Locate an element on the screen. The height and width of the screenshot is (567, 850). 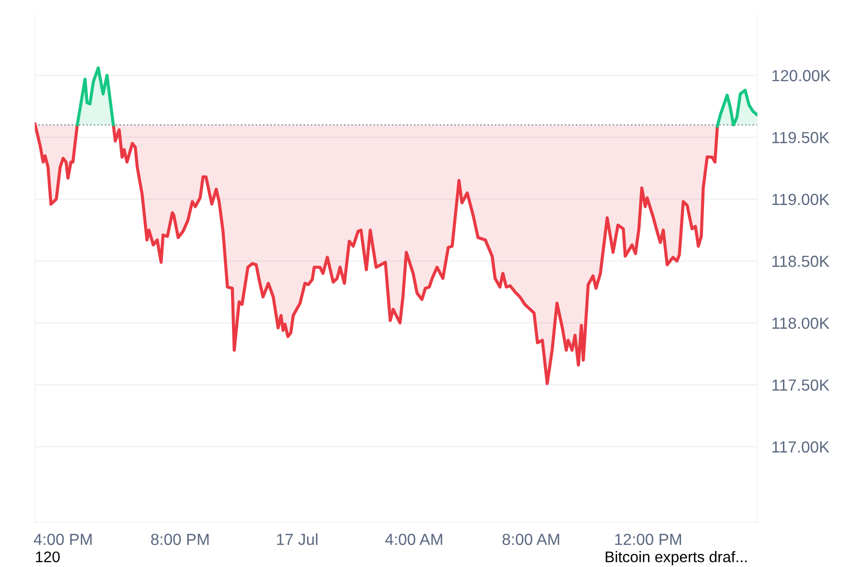
y-tick-label: 119.00K is located at coordinates (801, 200).